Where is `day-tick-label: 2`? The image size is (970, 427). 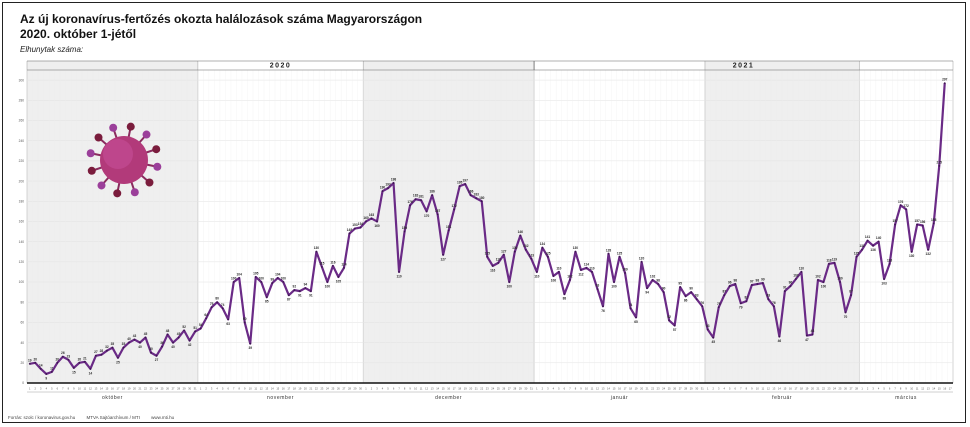
day-tick-label: 2 is located at coordinates (543, 389).